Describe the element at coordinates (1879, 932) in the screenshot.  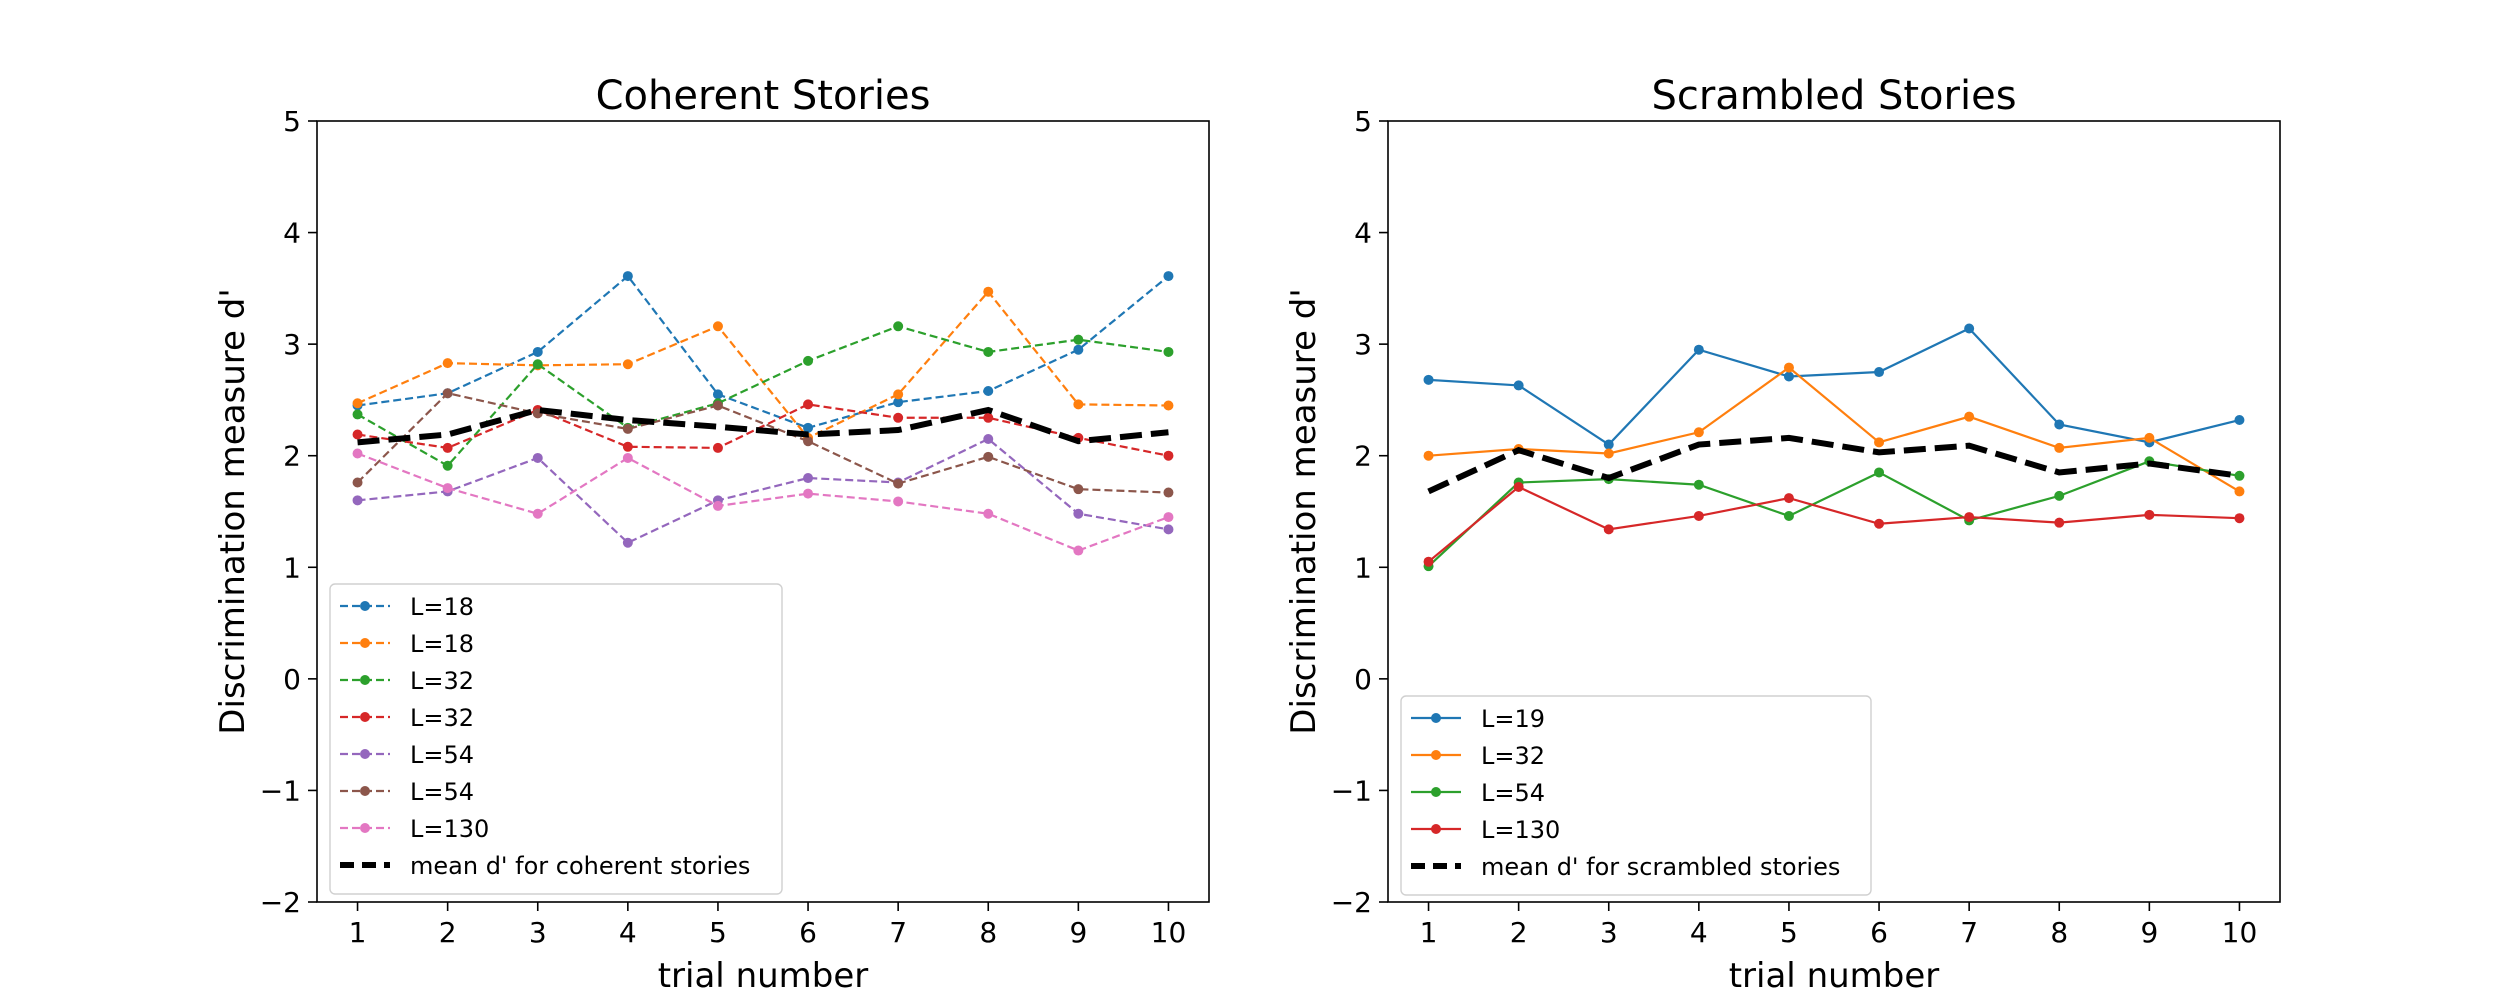
I see `x-tick-label: 6` at that location.